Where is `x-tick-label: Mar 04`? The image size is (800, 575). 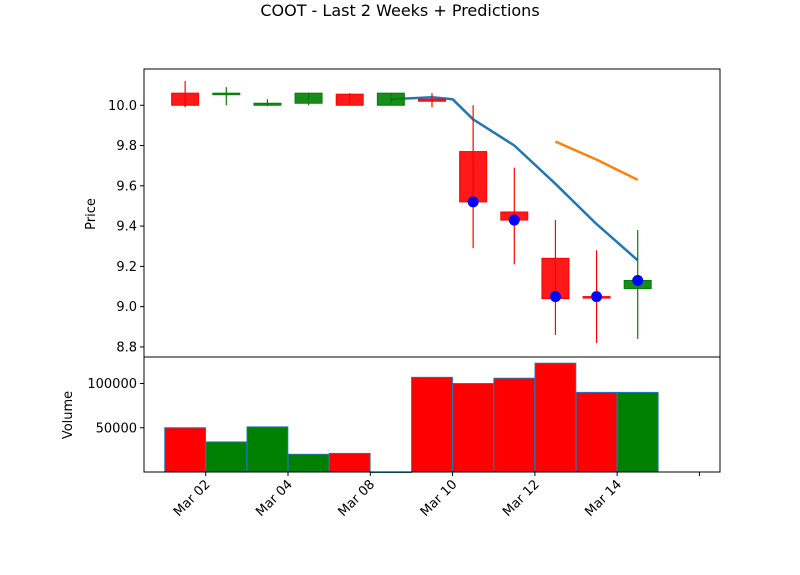
x-tick-label: Mar 04 is located at coordinates (274, 498).